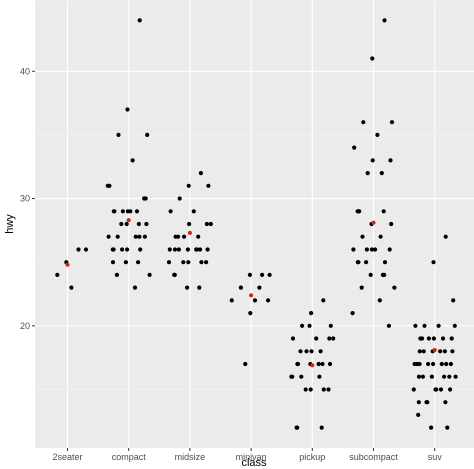 This screenshot has width=474, height=469. I want to click on x-tick-label: minivan, so click(251, 457).